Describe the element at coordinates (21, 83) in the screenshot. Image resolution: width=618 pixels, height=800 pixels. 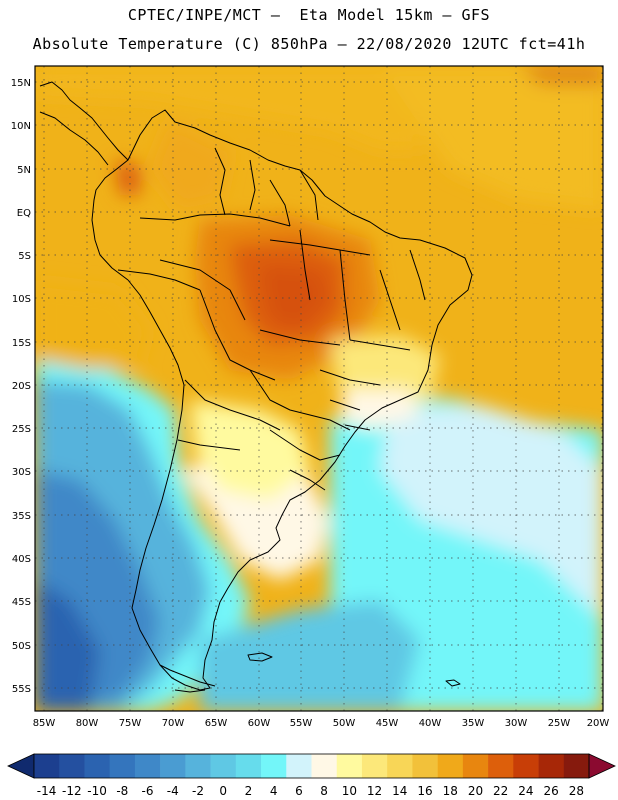
I see `lat-tick-label: 15N` at that location.